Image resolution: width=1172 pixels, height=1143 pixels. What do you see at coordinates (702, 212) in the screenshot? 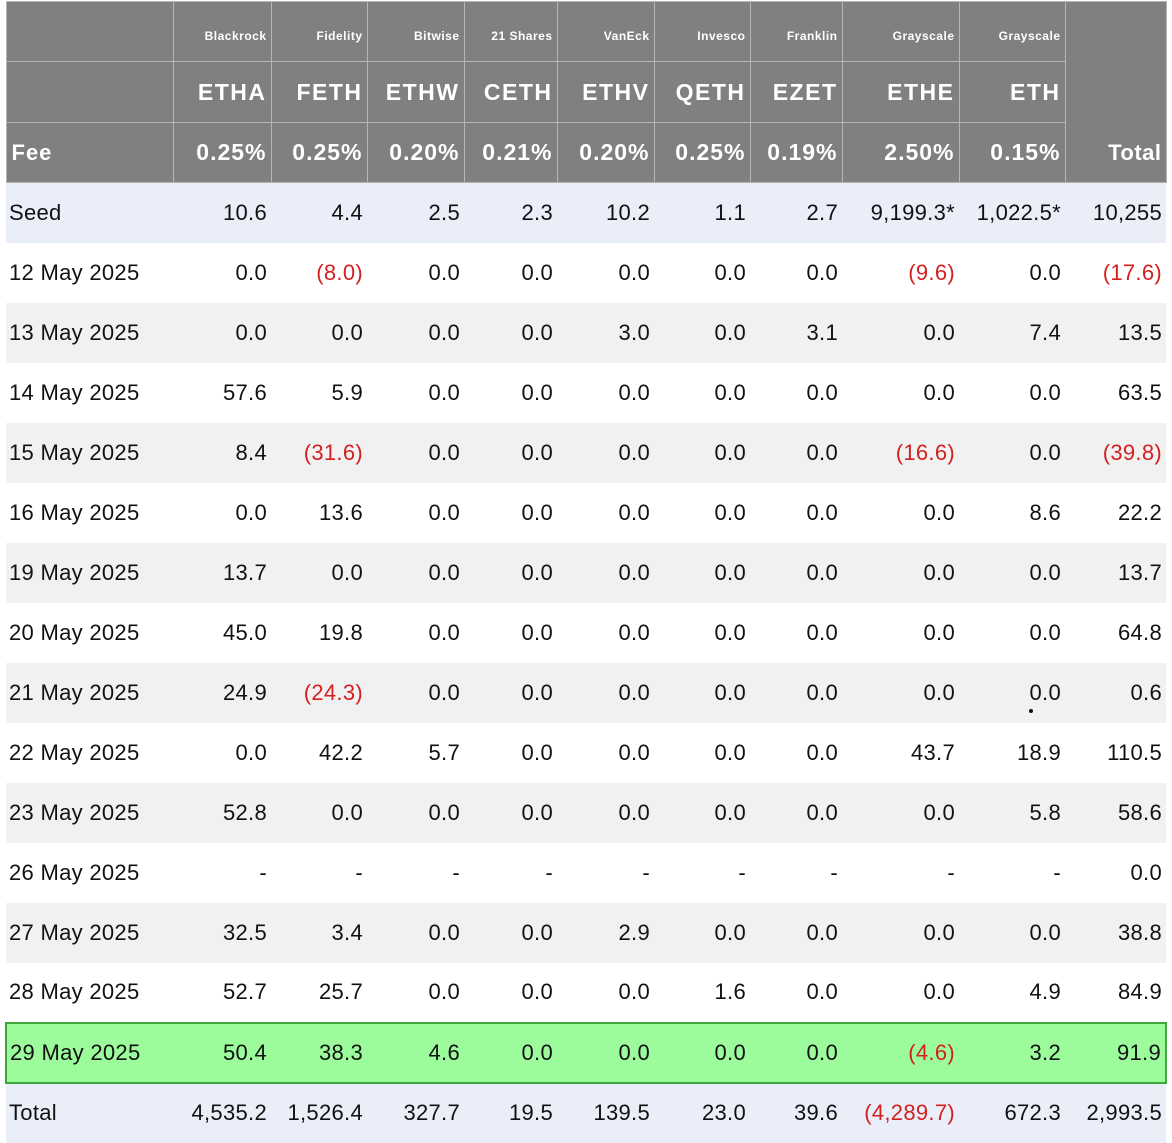
I see `flow-value-cell: 1.1` at bounding box center [702, 212].